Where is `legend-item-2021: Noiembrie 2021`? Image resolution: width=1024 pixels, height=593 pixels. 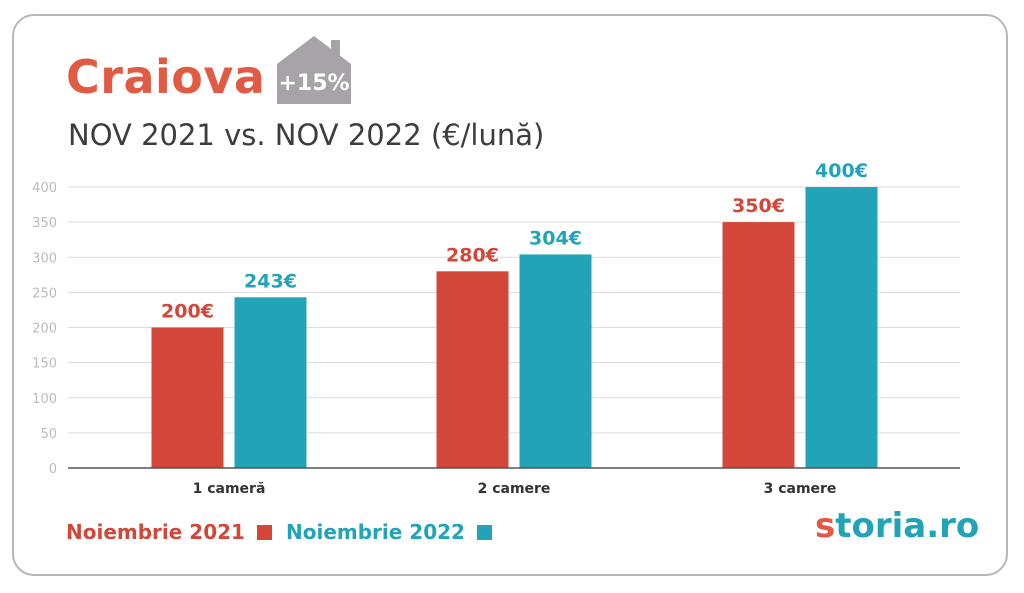
legend-item-2021: Noiembrie 2021 is located at coordinates (169, 532).